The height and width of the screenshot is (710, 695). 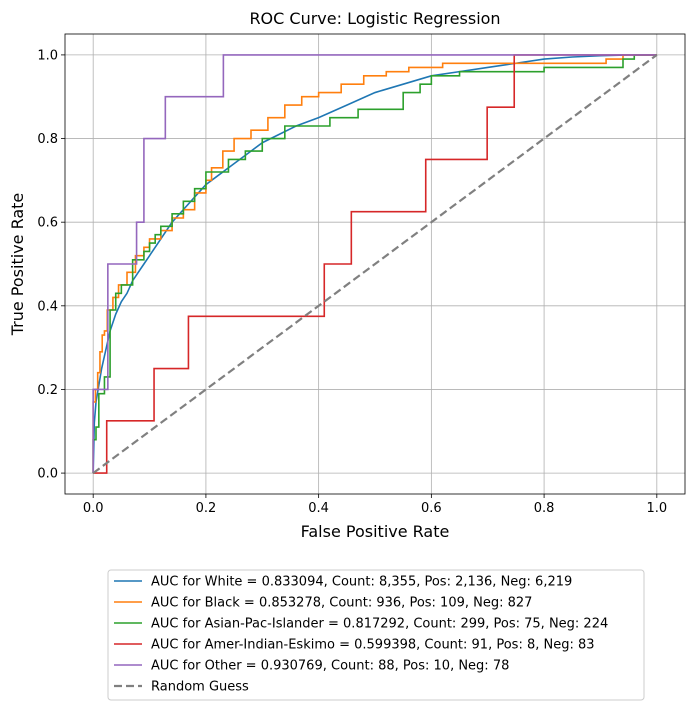 What do you see at coordinates (47, 223) in the screenshot?
I see `y-tick-label: 0.6` at bounding box center [47, 223].